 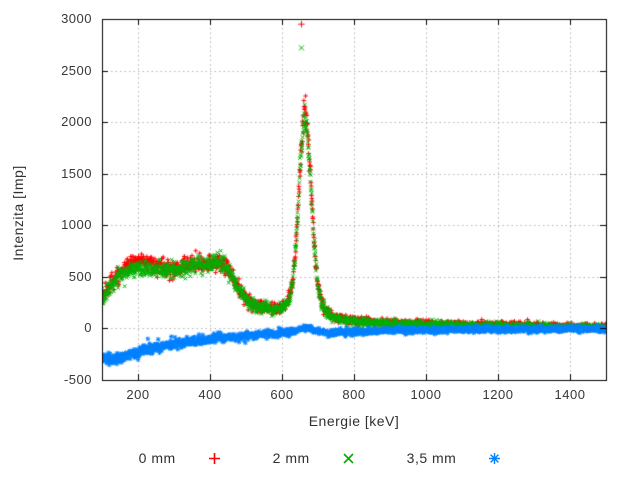 What do you see at coordinates (431, 458) in the screenshot?
I see `legend-label-3_5mm: 3,5 mm` at bounding box center [431, 458].